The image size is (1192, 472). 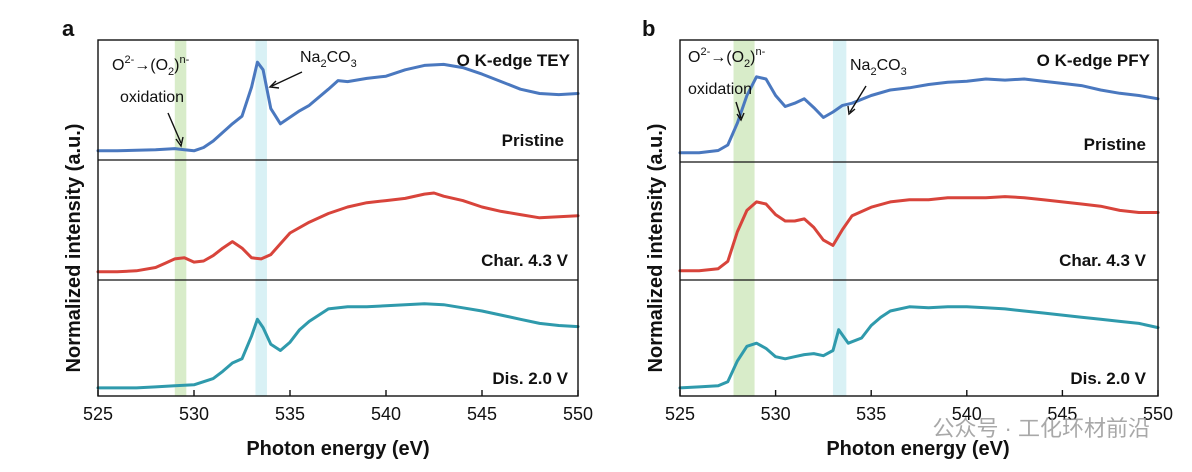 I want to click on panel-a-label-charged: Char. 4.3 V, so click(x=525, y=260).